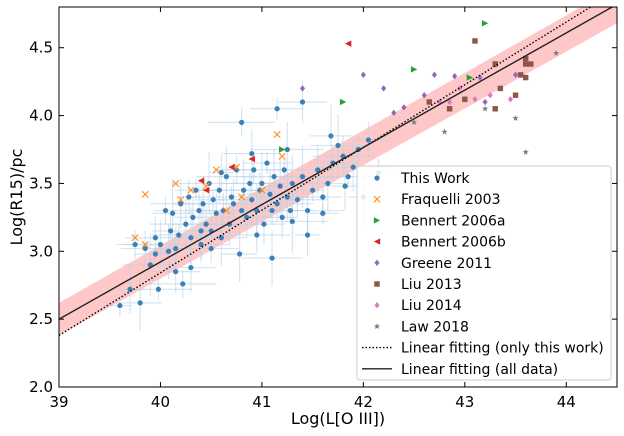 Image resolution: width=624 pixels, height=436 pixels. What do you see at coordinates (16, 197) in the screenshot?
I see `y-axis-label: Log(R15)/pc` at bounding box center [16, 197].